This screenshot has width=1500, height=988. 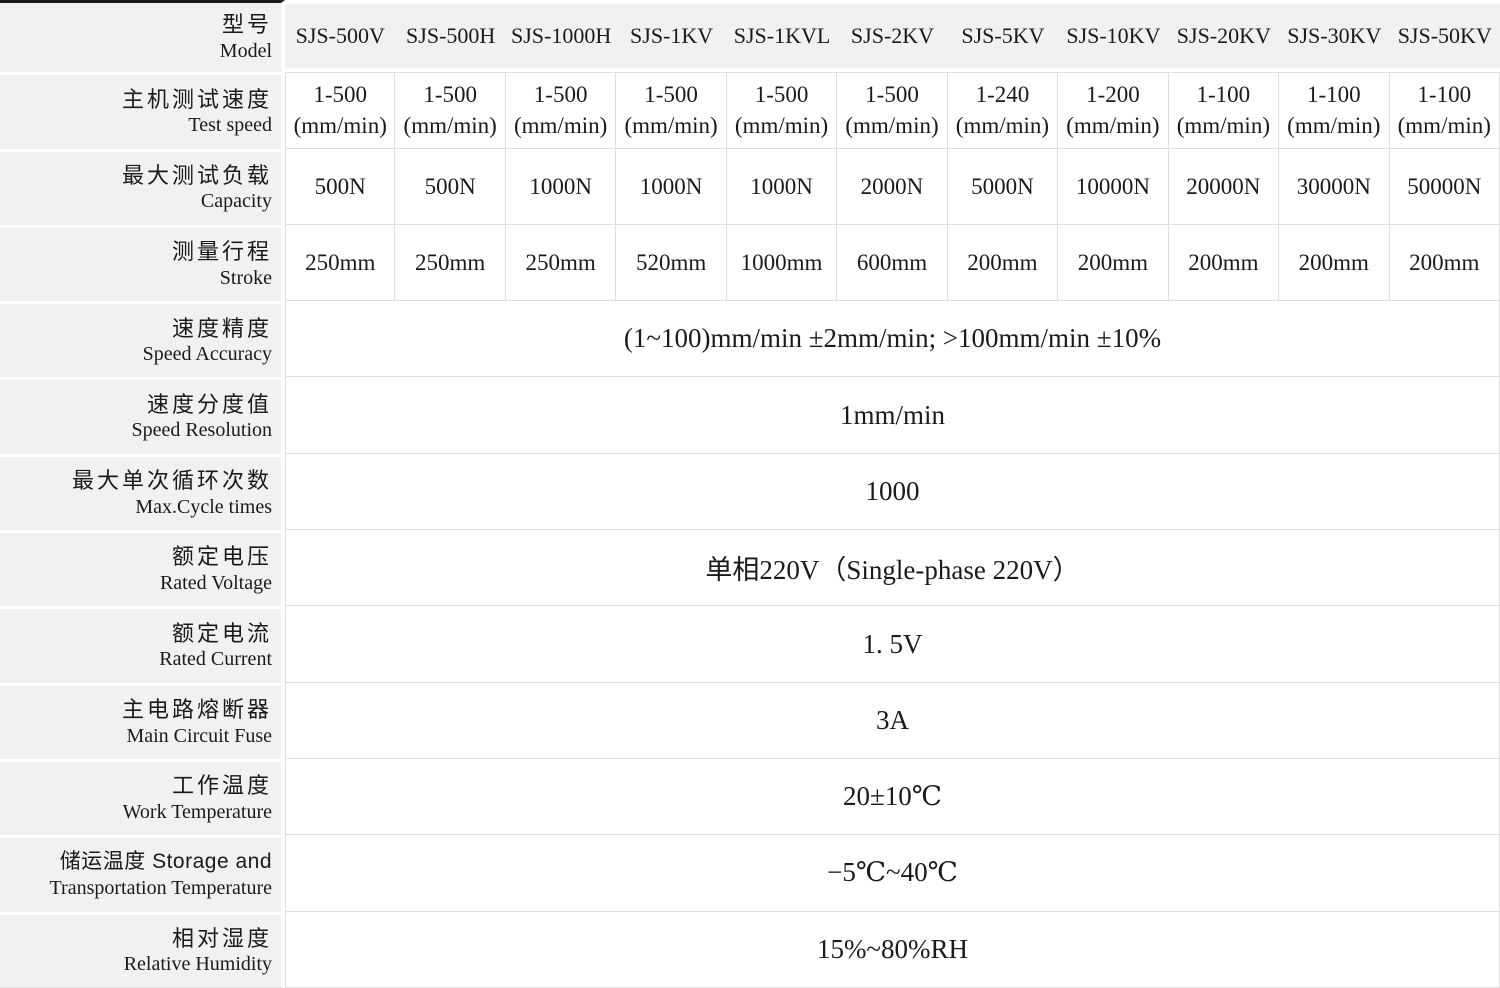 I want to click on row-label-zh: 速度分度值, so click(x=209, y=404).